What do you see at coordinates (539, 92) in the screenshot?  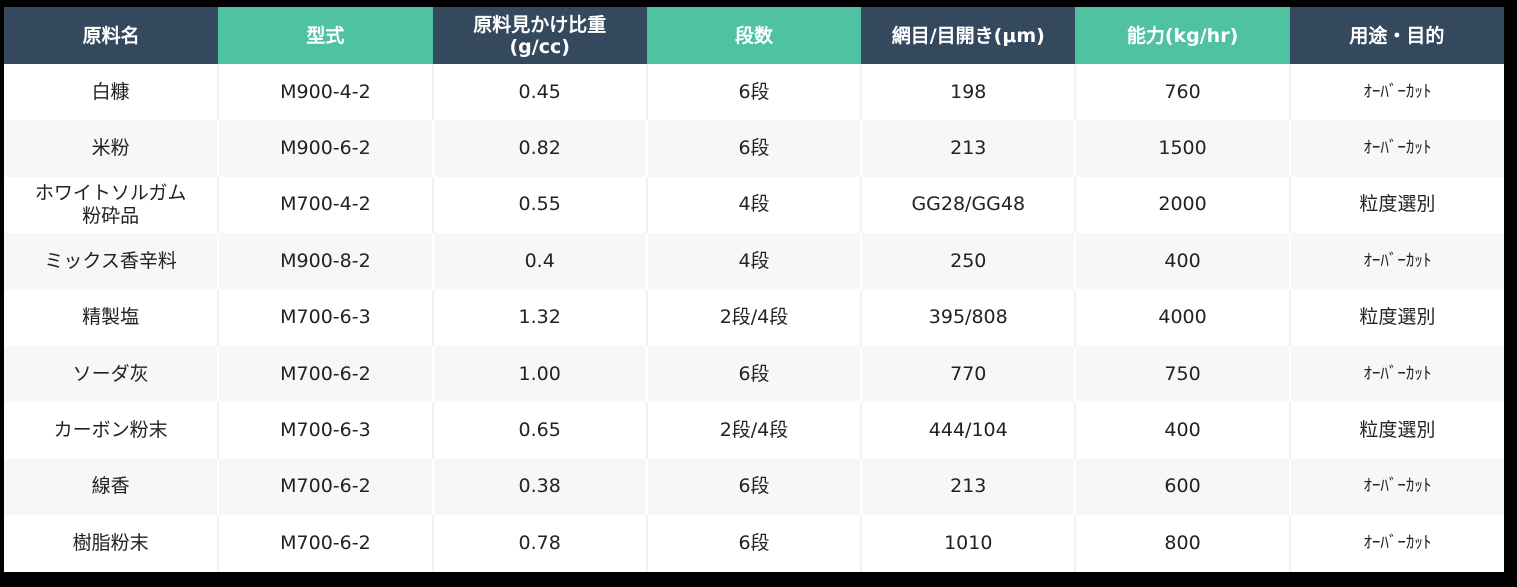 I see `cell-bulk-density: 0.45` at bounding box center [539, 92].